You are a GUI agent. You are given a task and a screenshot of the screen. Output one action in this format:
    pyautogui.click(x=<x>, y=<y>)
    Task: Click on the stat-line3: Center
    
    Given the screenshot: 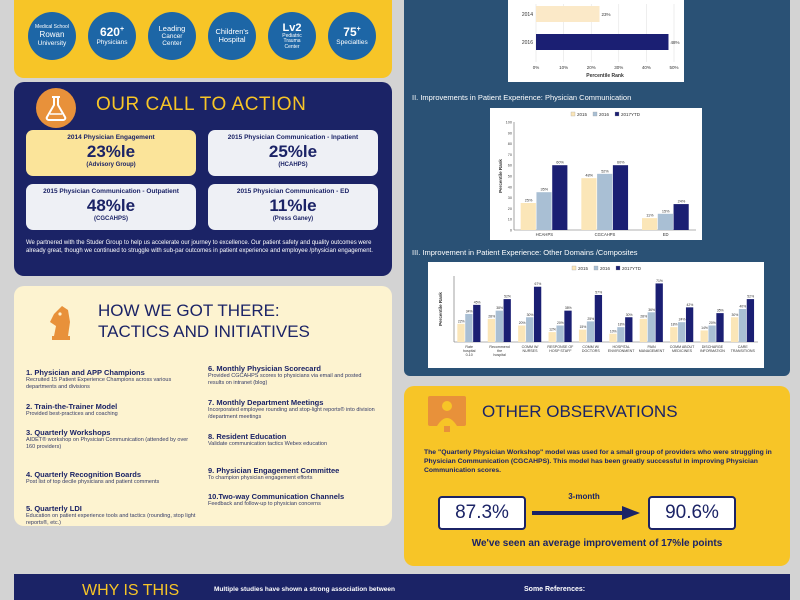 What is the action you would take?
    pyautogui.click(x=292, y=46)
    